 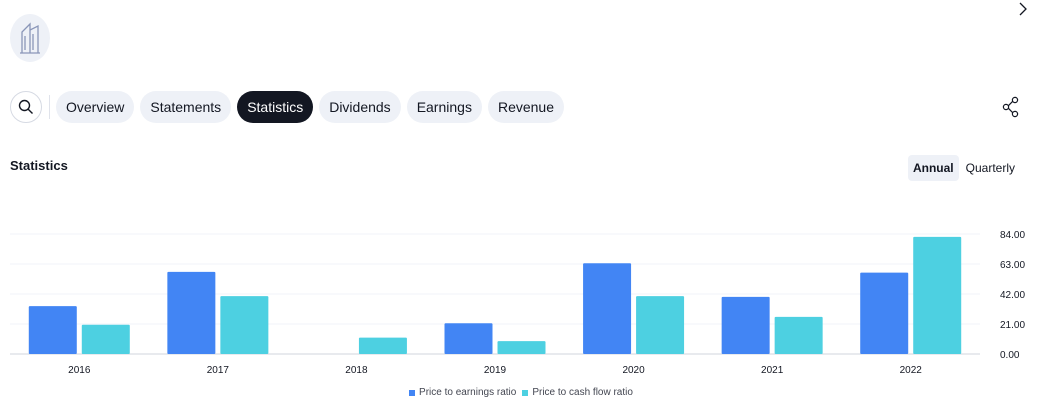 I want to click on tab-overview: Overview, so click(x=95, y=107).